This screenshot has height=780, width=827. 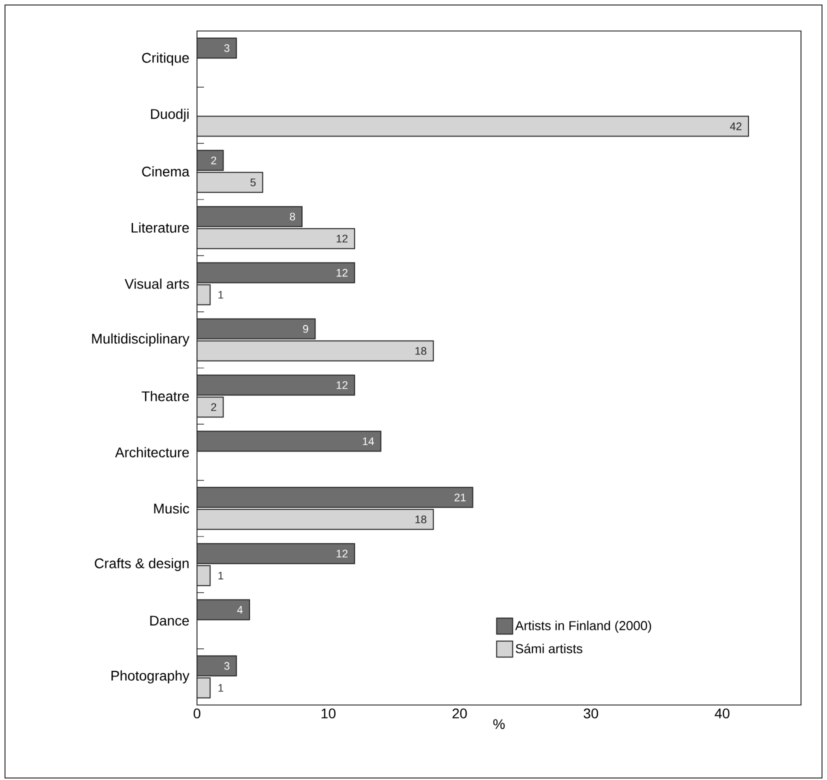 What do you see at coordinates (151, 677) in the screenshot?
I see `y-tick-label: Photography` at bounding box center [151, 677].